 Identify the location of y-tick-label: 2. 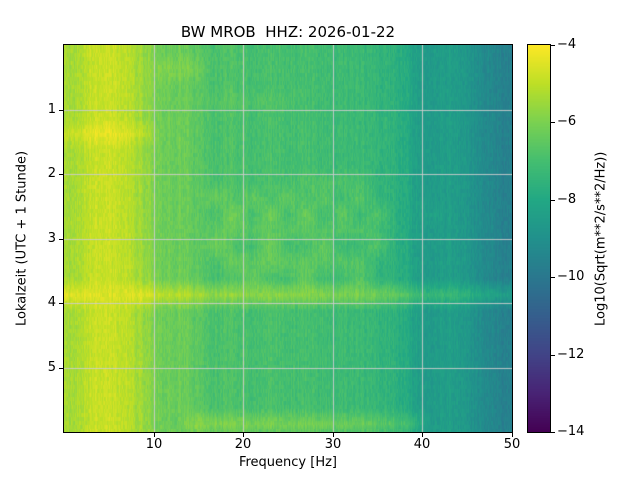
(51, 173).